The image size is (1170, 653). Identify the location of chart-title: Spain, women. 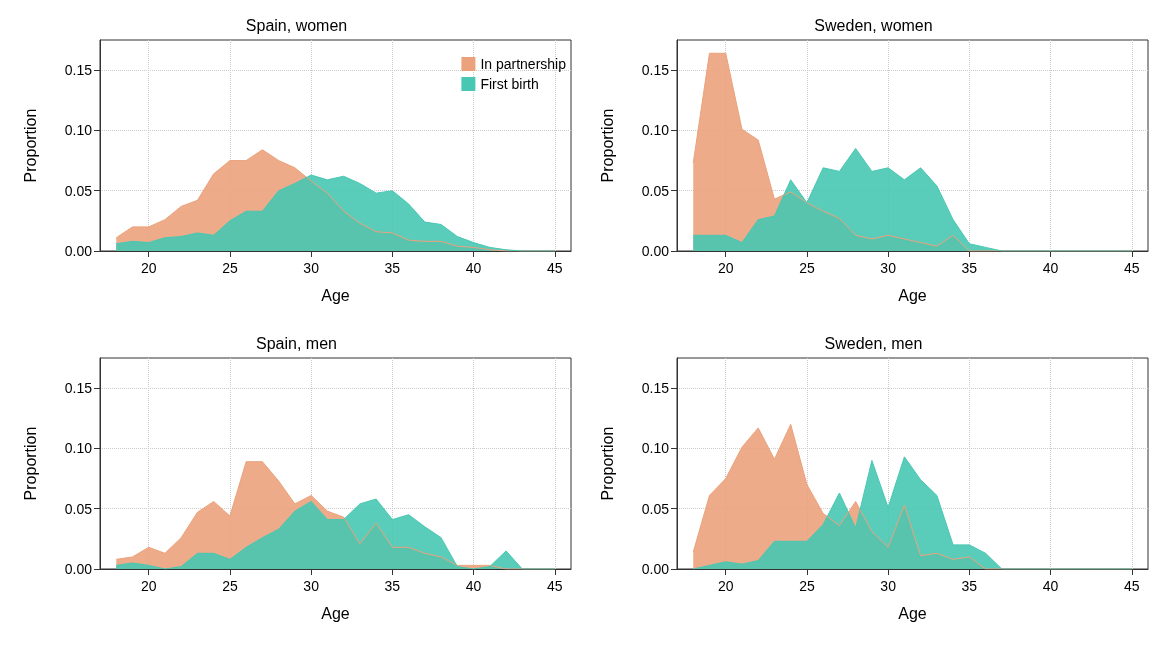
(296, 25).